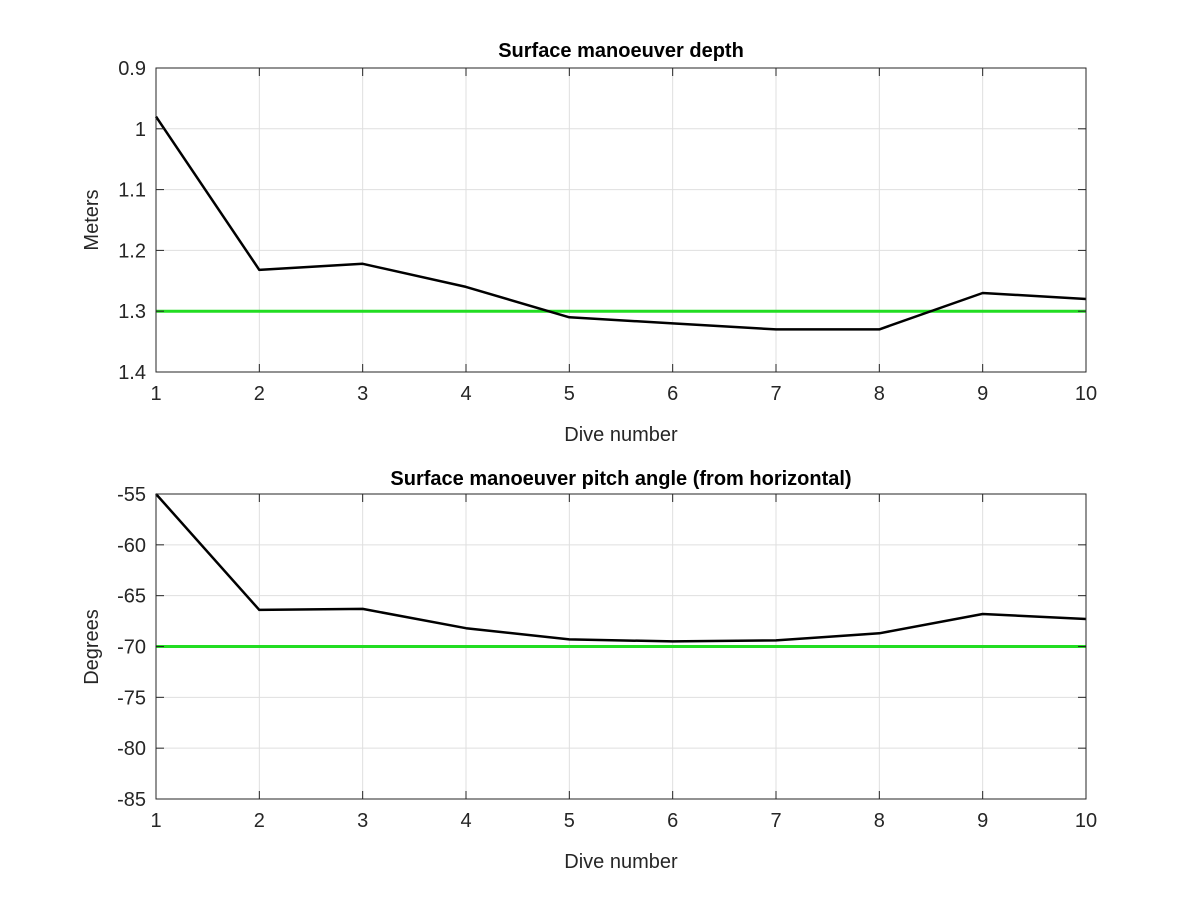 This screenshot has height=900, width=1200. What do you see at coordinates (465, 821) in the screenshot?
I see `pitch-x-tick-label: 4` at bounding box center [465, 821].